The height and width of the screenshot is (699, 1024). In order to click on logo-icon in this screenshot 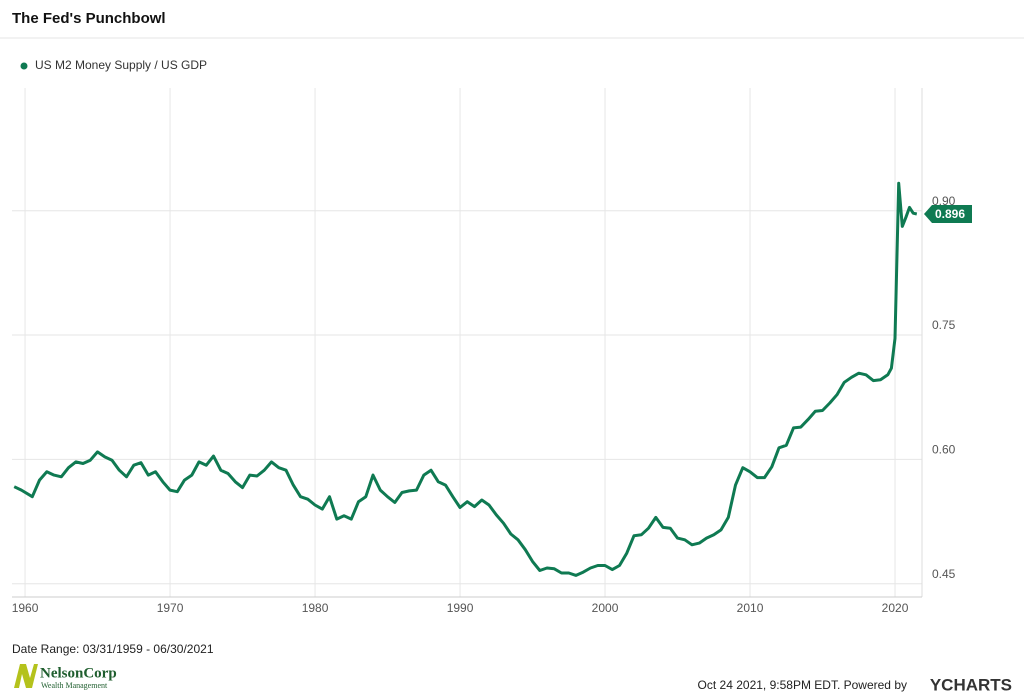, I will do `click(26, 676)`.